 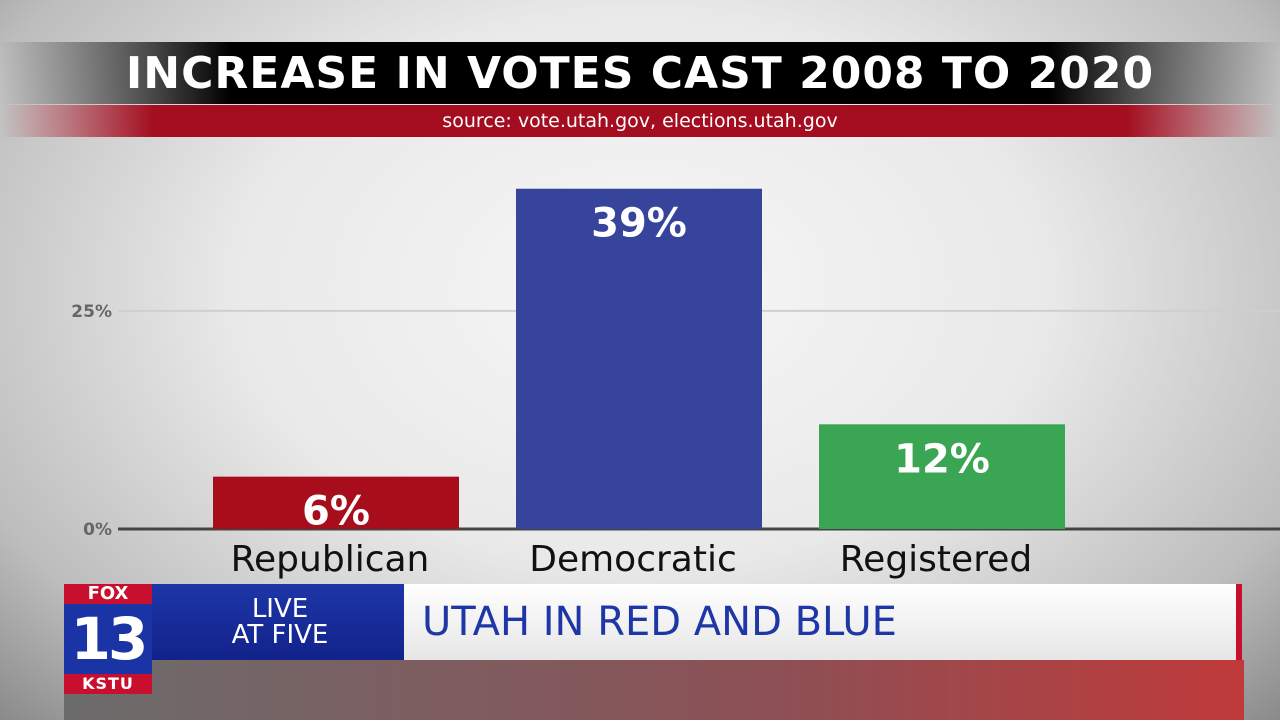 I want to click on lower-third-shadow, so click(x=654, y=690).